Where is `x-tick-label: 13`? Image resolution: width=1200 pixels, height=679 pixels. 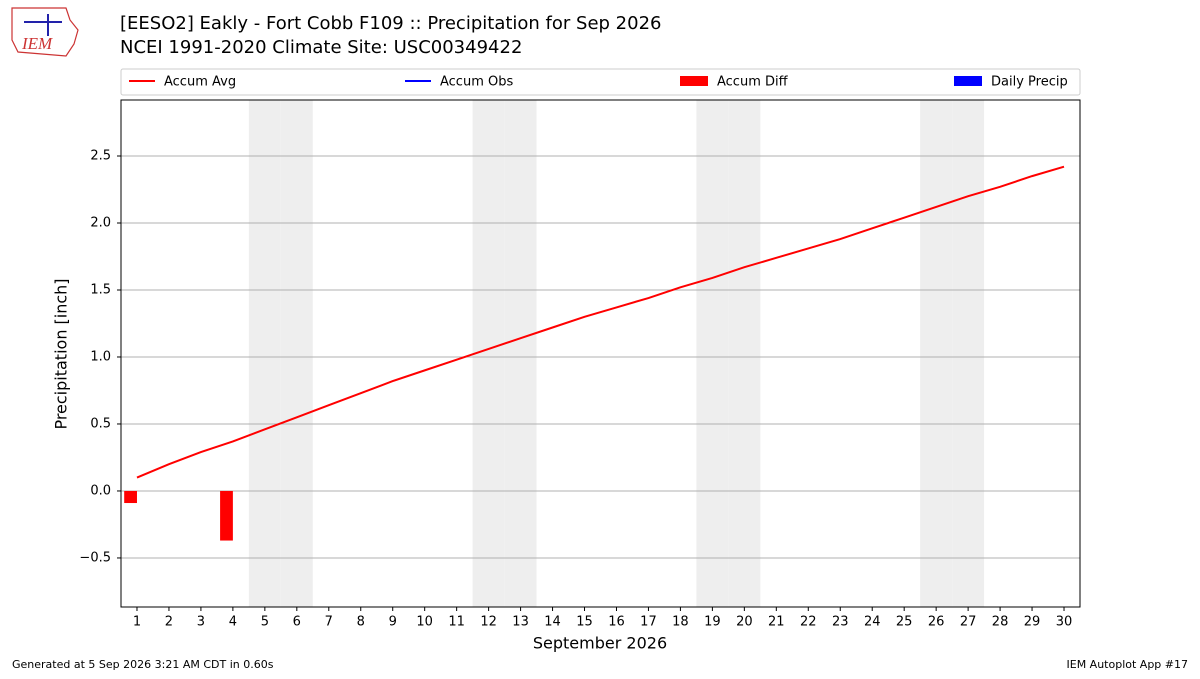
x-tick-label: 13 is located at coordinates (520, 622).